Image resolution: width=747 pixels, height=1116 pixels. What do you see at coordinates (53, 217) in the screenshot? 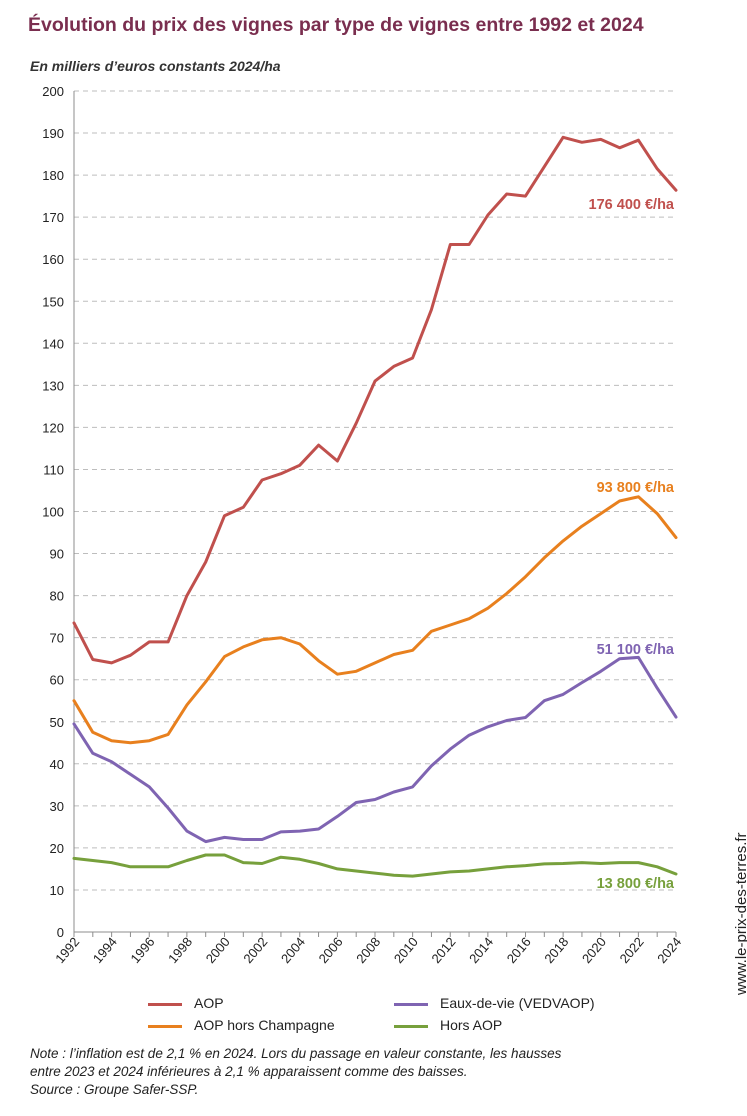
I see `y-tick-label: 170` at bounding box center [53, 217].